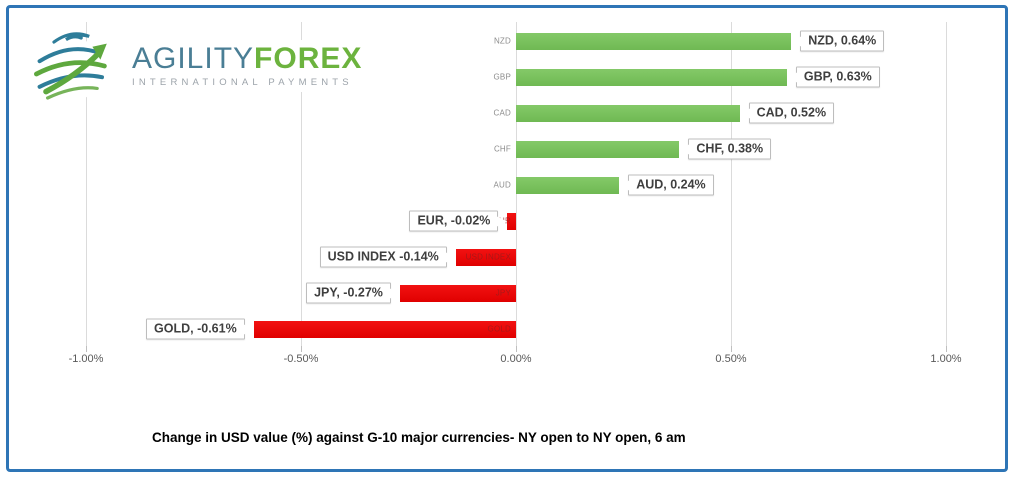 Image resolution: width=1024 pixels, height=481 pixels. Describe the element at coordinates (502, 149) in the screenshot. I see `category-label-chf: CHF` at that location.